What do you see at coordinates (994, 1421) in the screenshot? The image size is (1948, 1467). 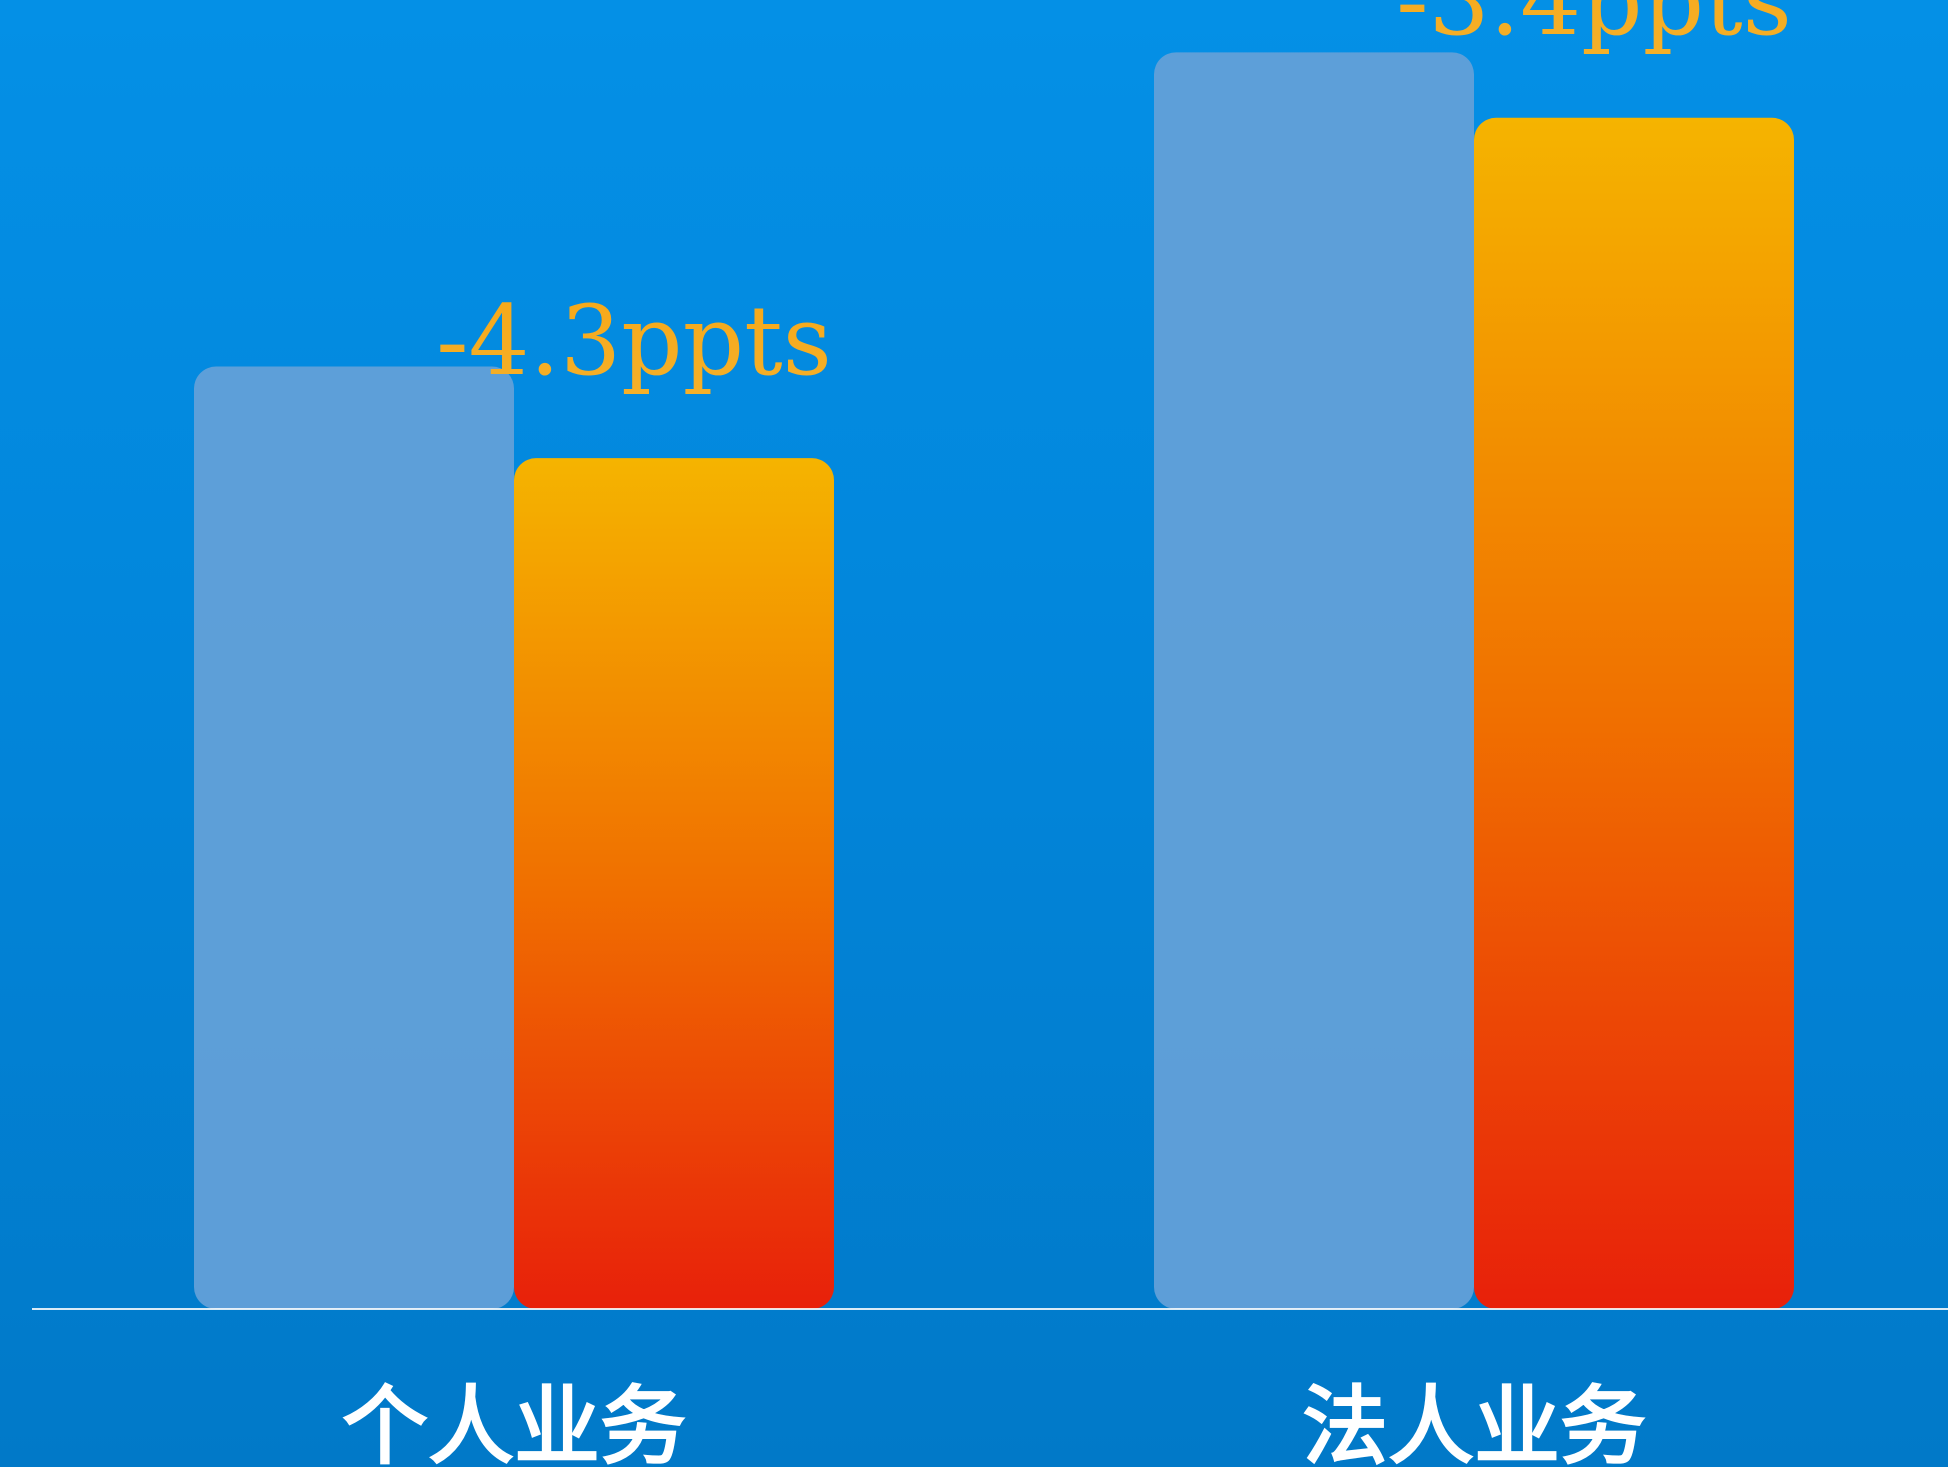 I see `category-labels-group: 个人业务 法人业务` at bounding box center [994, 1421].